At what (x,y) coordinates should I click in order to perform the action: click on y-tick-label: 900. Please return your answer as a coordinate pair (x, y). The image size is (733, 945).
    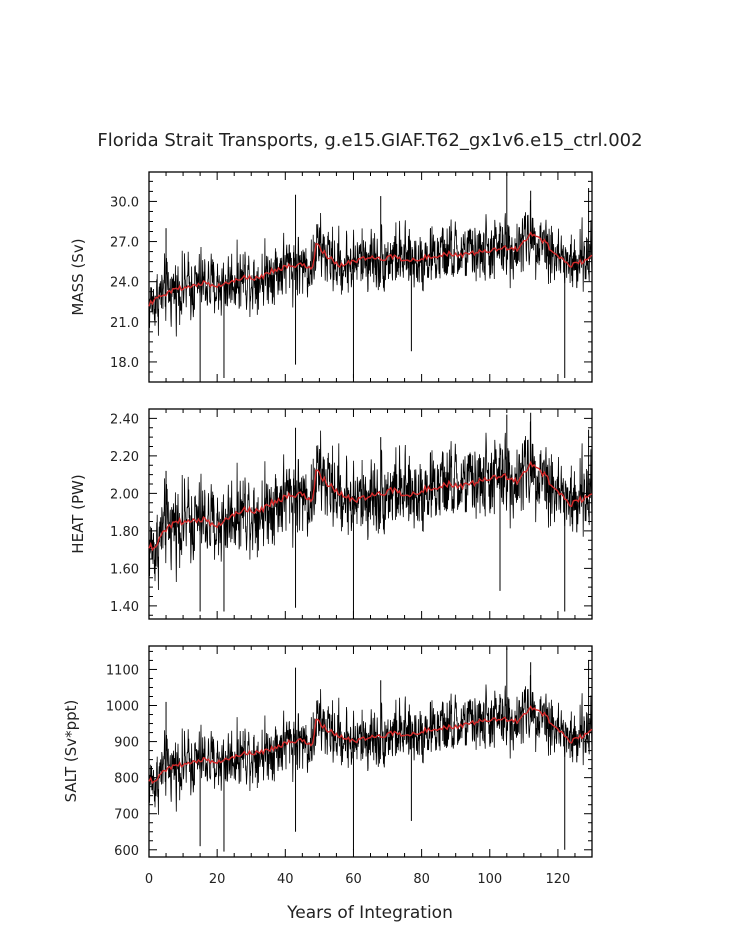
    Looking at the image, I should click on (126, 743).